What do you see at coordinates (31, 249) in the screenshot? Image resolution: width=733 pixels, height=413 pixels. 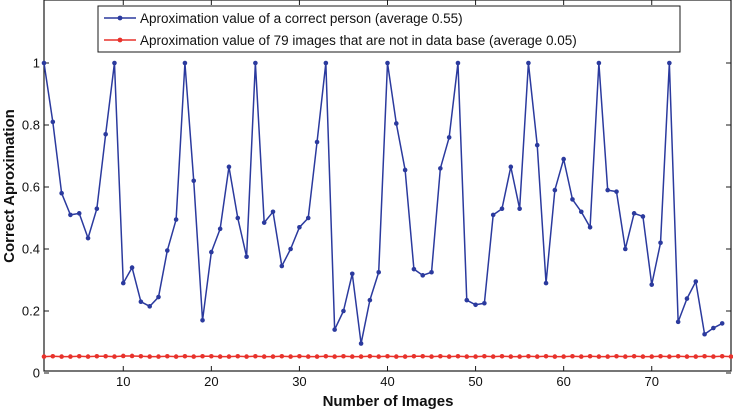 I see `y-tick-label: 0.4` at bounding box center [31, 249].